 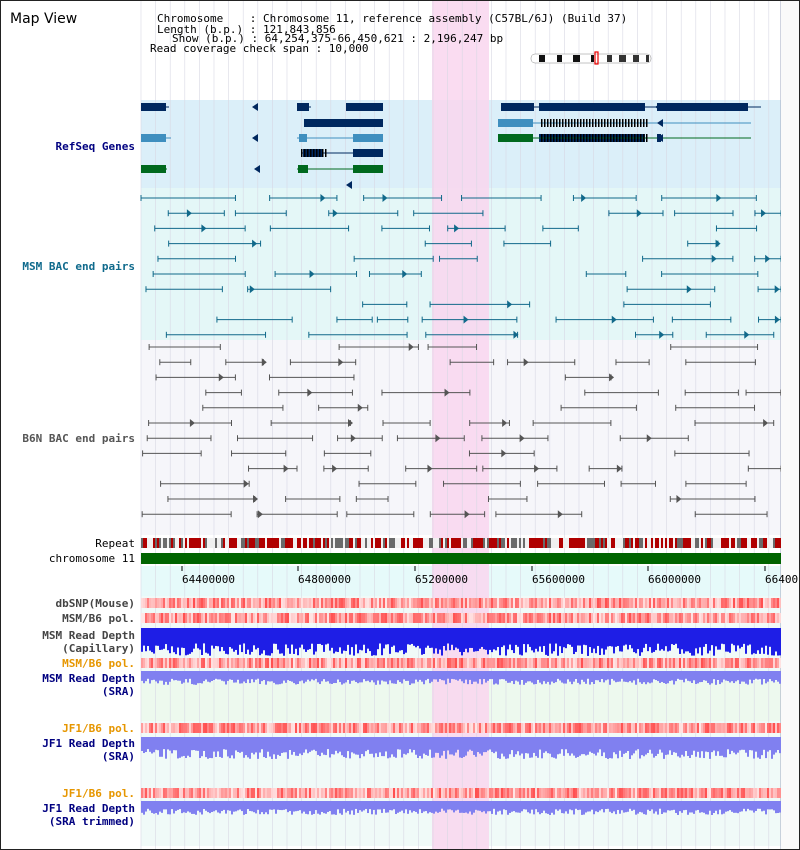 What do you see at coordinates (95, 146) in the screenshot?
I see `track-label-refseq-genes: RefSeq Genes` at bounding box center [95, 146].